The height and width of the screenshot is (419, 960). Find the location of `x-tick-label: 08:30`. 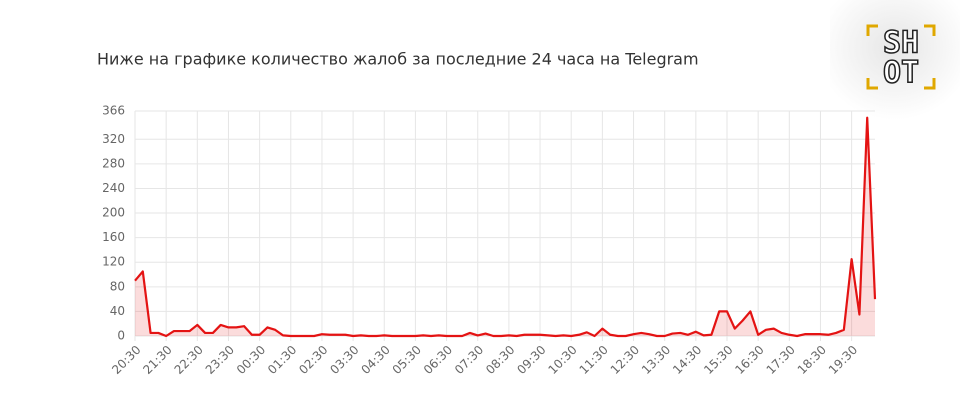

x-tick-label: 08:30 is located at coordinates (500, 360).